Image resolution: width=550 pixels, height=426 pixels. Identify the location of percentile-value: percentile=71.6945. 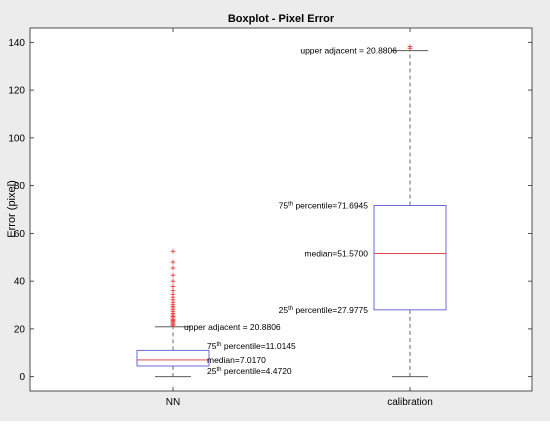
(330, 205).